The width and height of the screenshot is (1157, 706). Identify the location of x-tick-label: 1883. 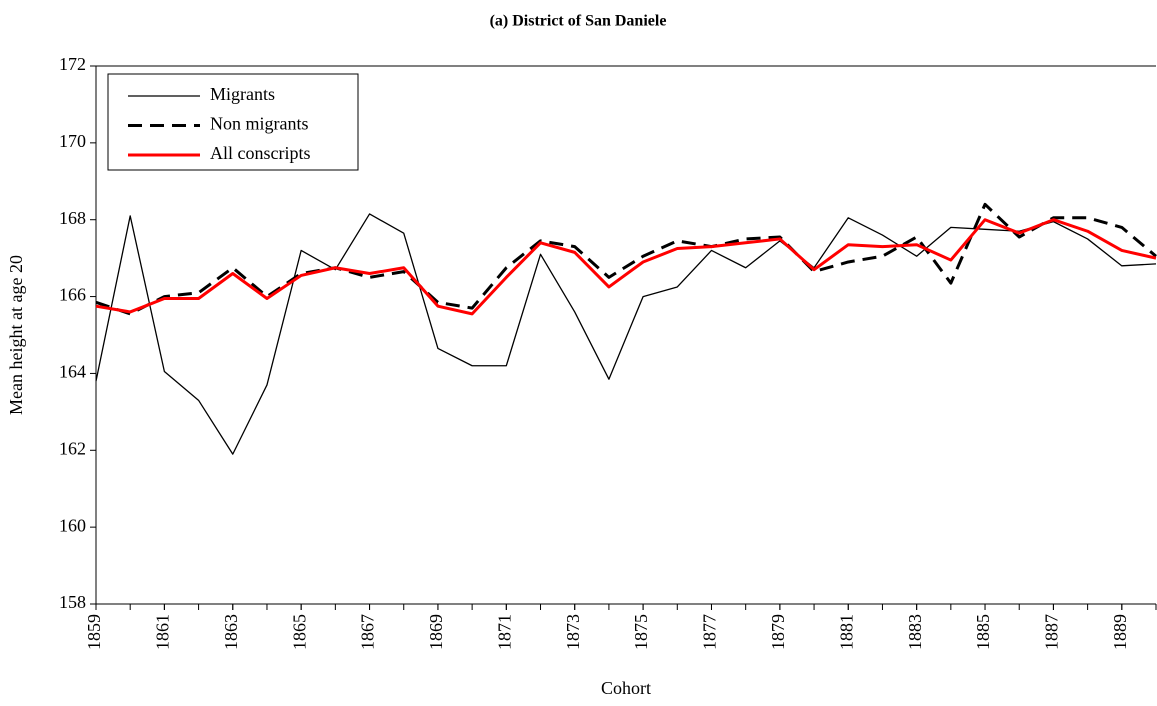
(915, 632).